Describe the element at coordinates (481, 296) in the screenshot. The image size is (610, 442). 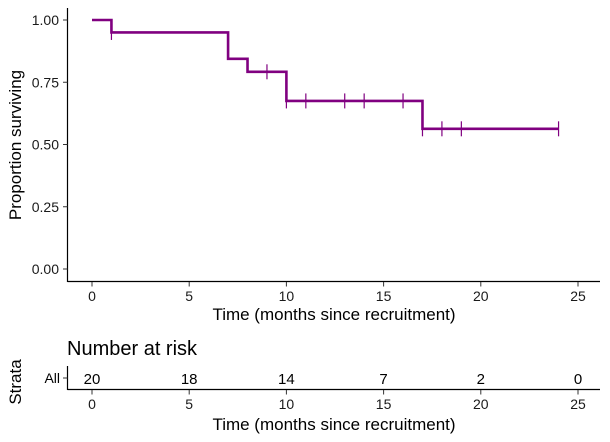
I see `x-tick-label: 20` at that location.